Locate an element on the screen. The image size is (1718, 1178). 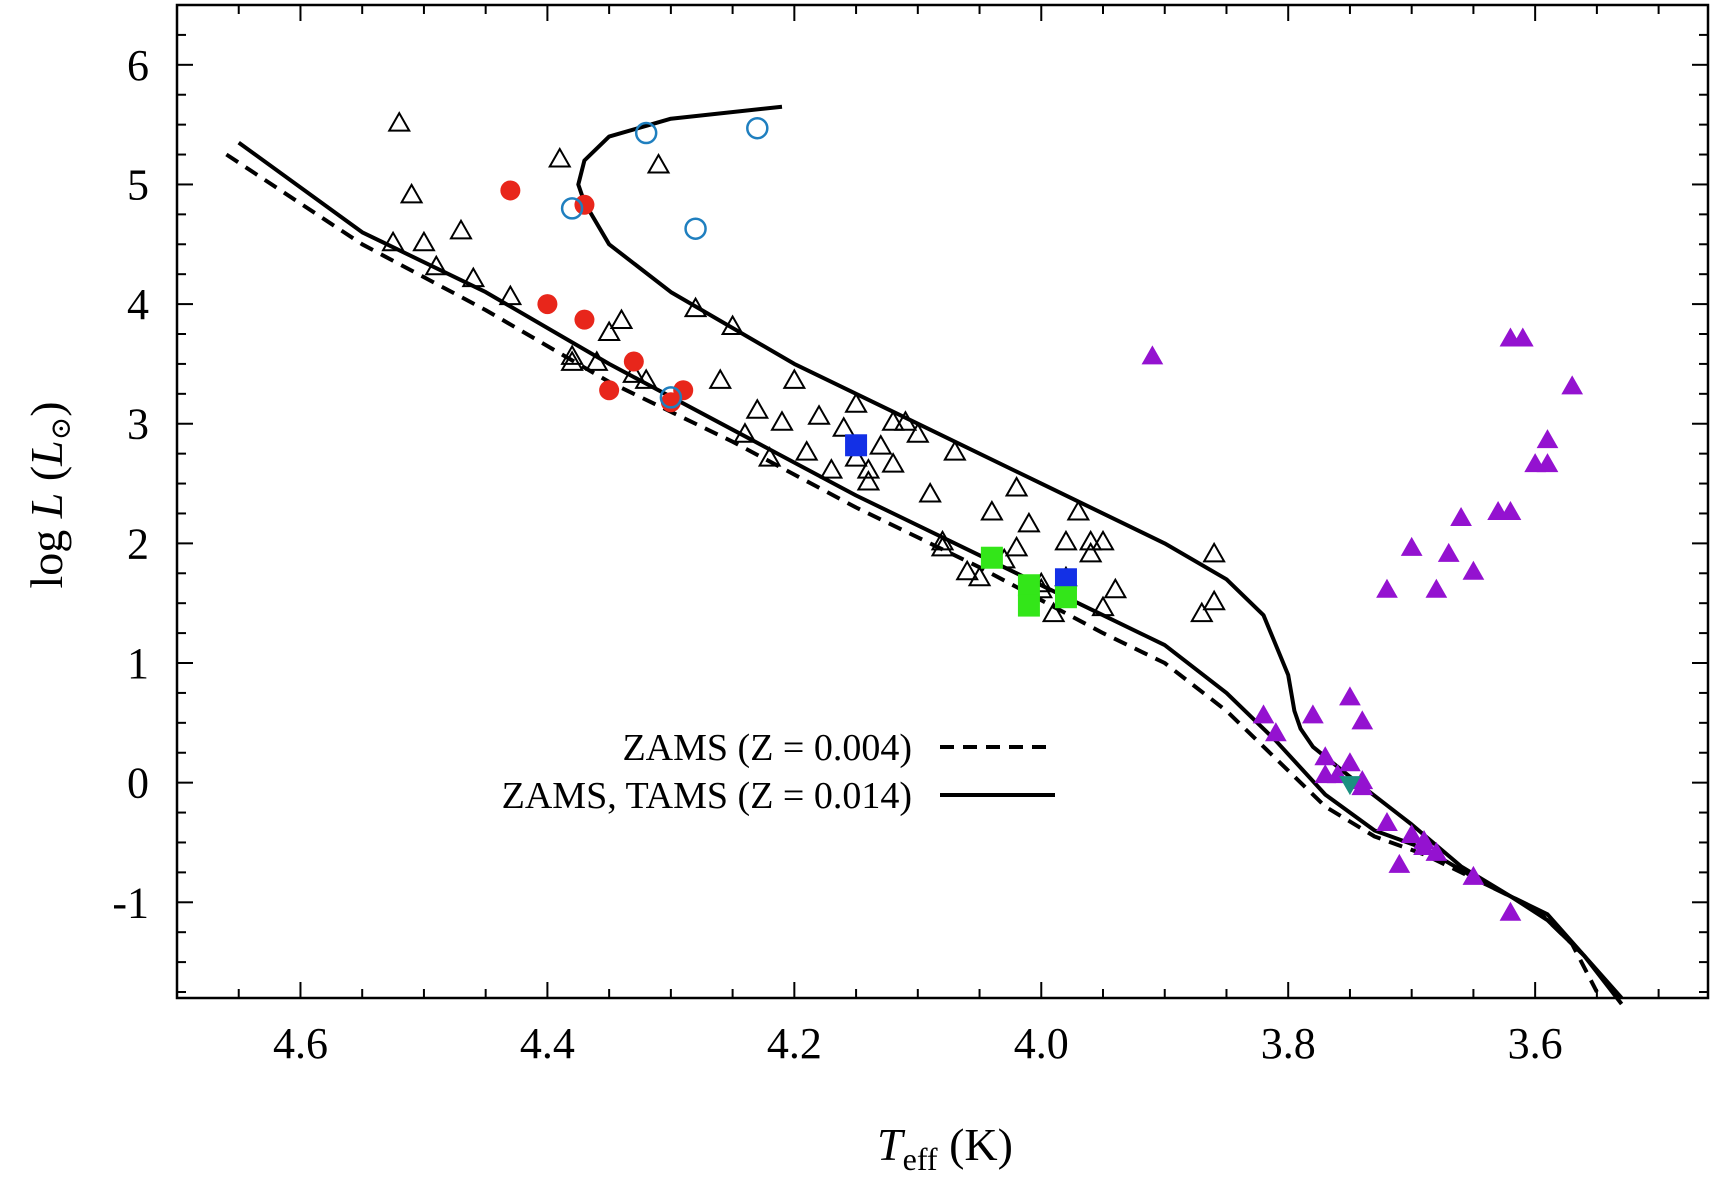
legend-label-zams-tams-z014: ZAMS, TAMS (Z = 0.014) is located at coordinates (707, 796).